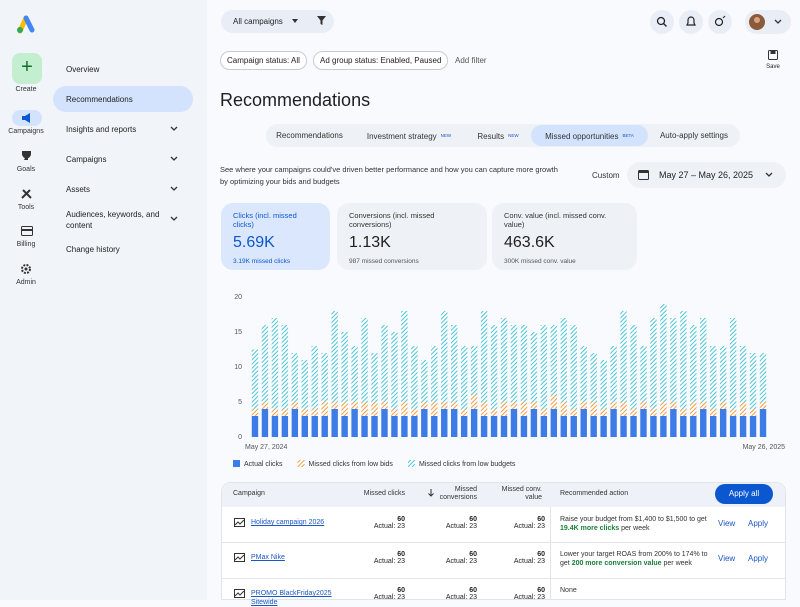 This screenshot has height=607, width=800. I want to click on column-header: Missed clicks, so click(384, 493).